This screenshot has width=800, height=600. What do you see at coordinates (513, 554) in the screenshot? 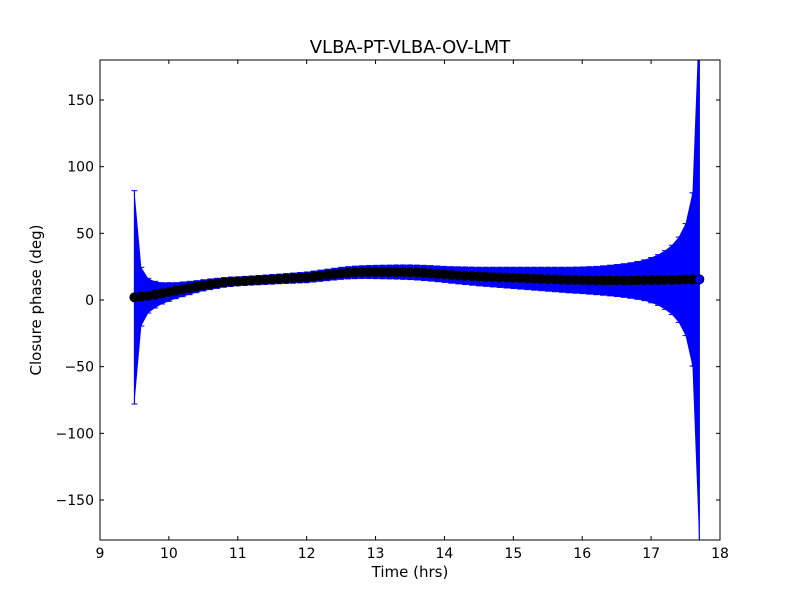
I see `x-tick-label: 15` at bounding box center [513, 554].